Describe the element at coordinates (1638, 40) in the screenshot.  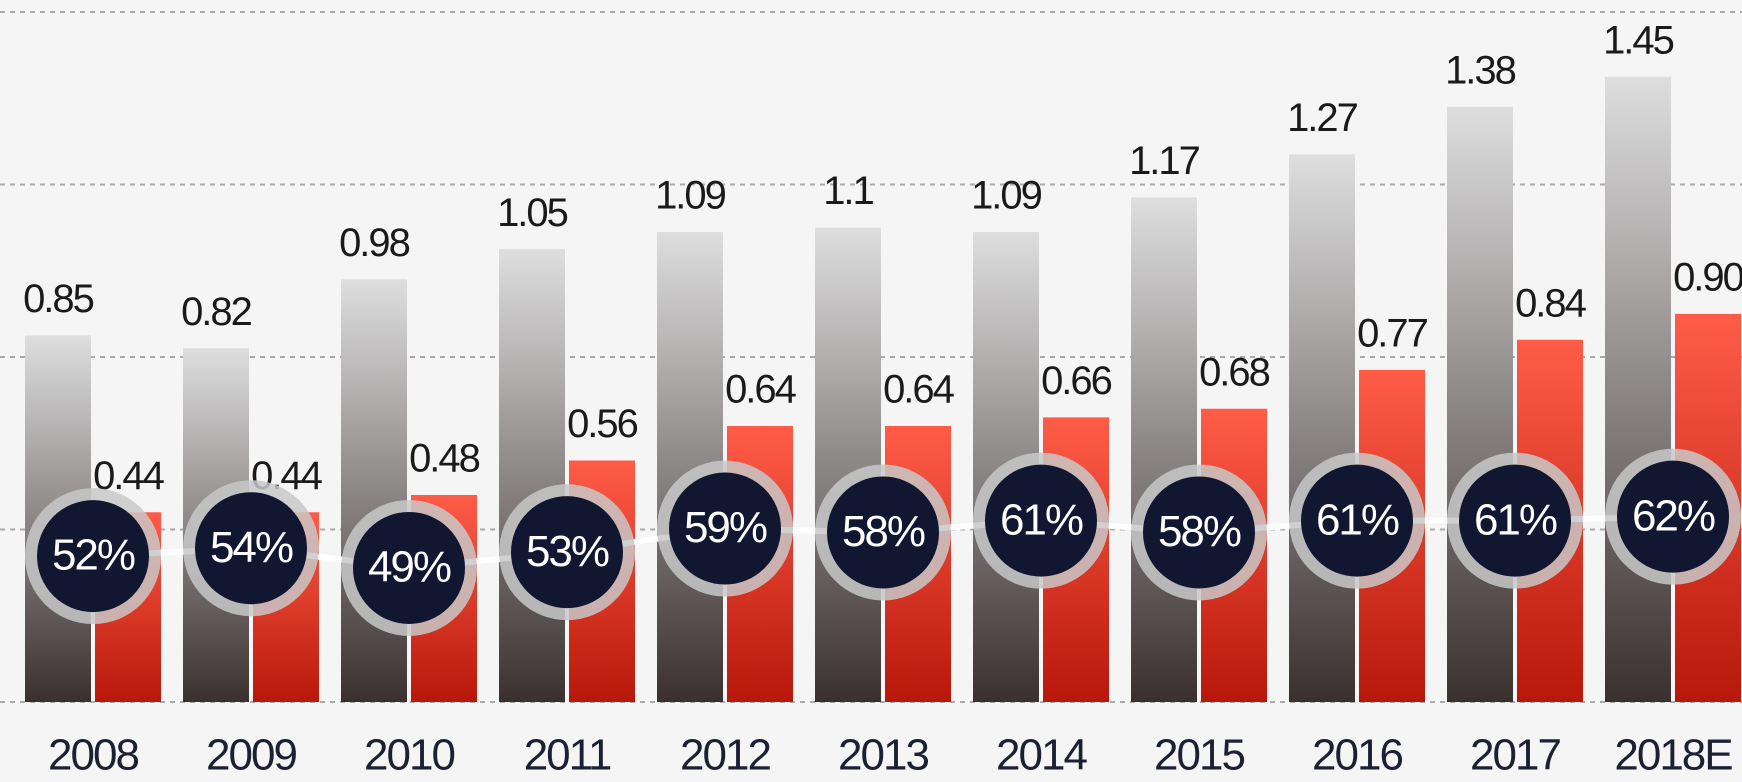
I see `value-label: 1.45` at that location.